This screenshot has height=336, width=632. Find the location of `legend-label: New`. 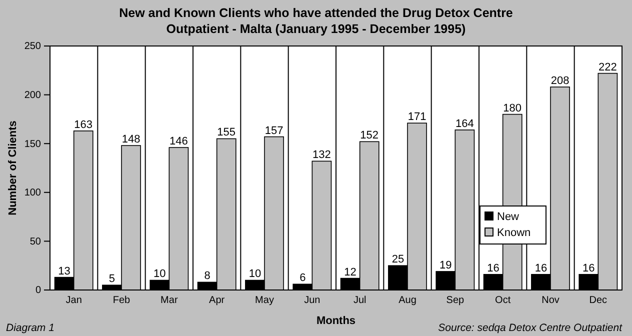

legend-label: New is located at coordinates (508, 217).